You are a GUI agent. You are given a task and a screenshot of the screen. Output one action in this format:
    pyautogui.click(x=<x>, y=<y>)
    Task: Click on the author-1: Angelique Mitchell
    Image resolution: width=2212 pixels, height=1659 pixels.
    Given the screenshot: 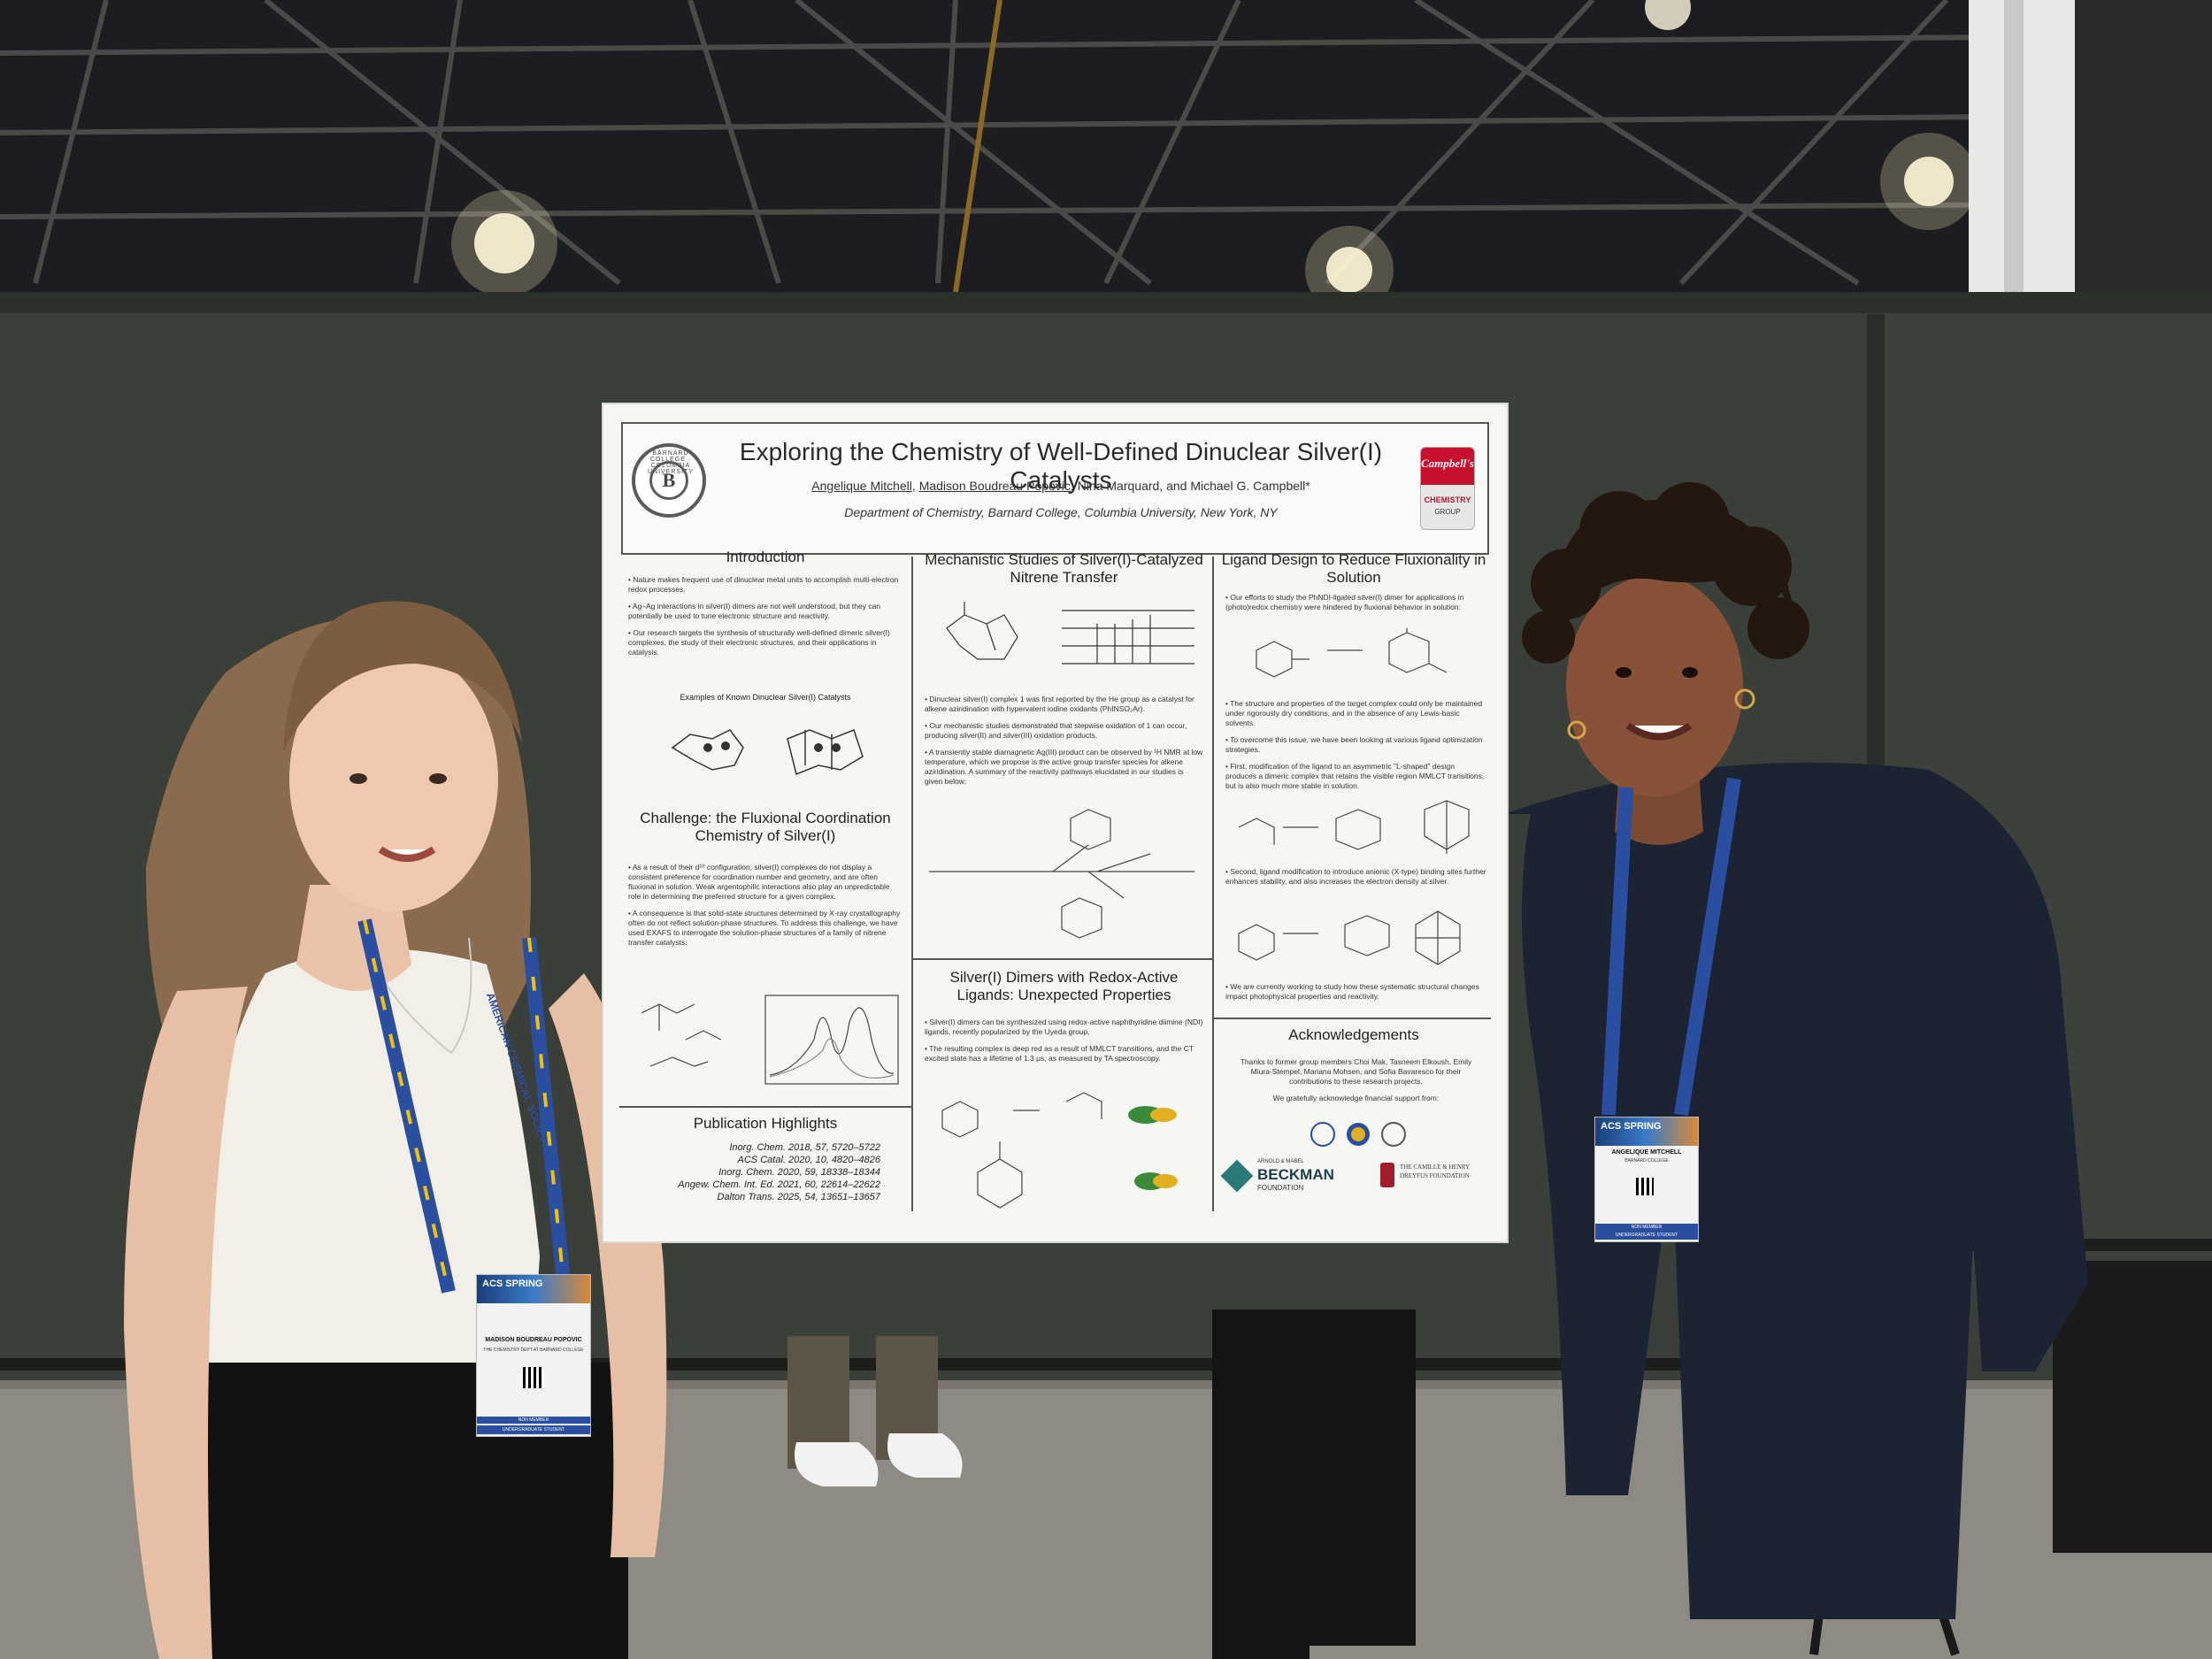 What is the action you would take?
    pyautogui.click(x=862, y=486)
    